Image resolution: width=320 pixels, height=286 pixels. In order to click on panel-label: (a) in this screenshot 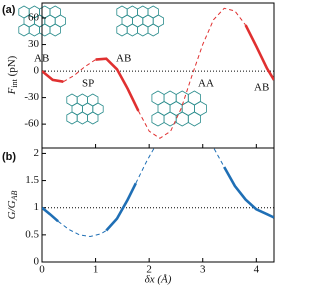, I will do `click(9, 10)`.